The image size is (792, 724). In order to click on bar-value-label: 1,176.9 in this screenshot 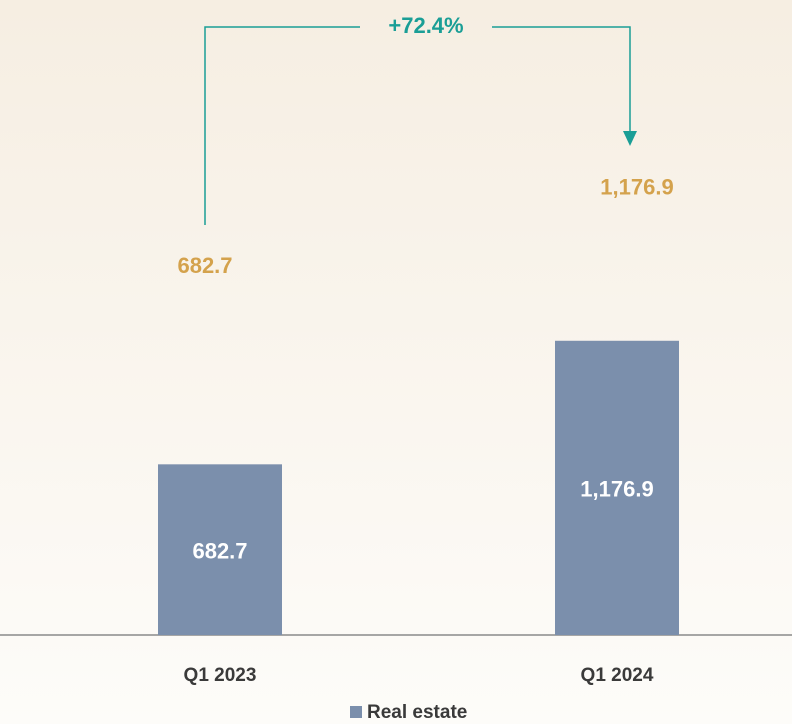, I will do `click(616, 489)`.